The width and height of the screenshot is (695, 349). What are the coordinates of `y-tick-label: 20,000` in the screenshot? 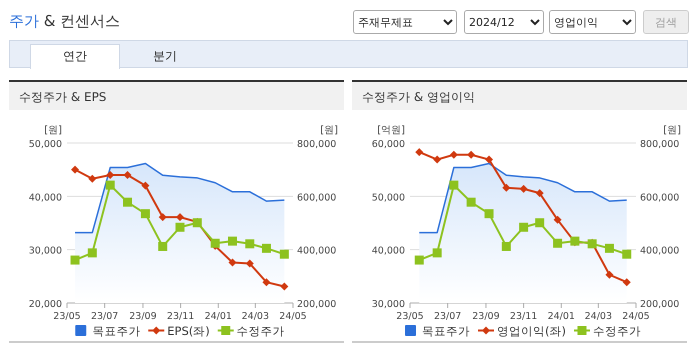 It's located at (45, 304).